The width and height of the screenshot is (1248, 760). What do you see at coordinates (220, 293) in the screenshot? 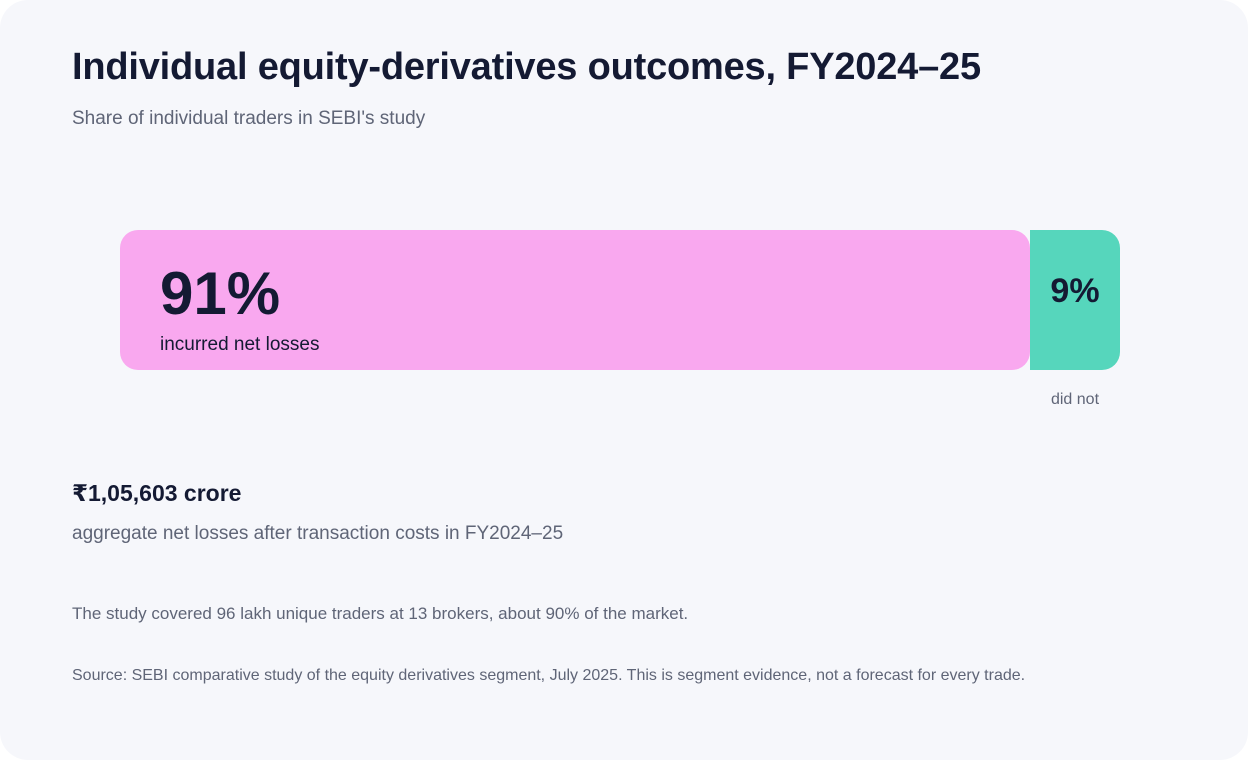
I see `bar-value-losses: 91%` at bounding box center [220, 293].